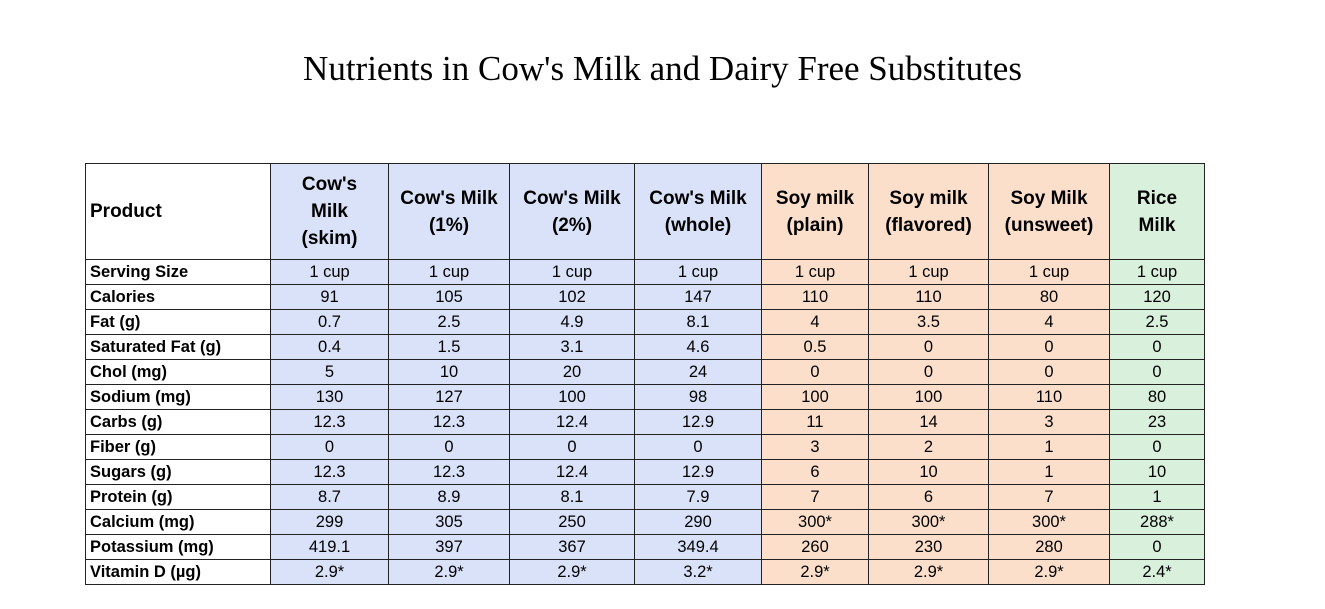 Image resolution: width=1325 pixels, height=609 pixels. Describe the element at coordinates (329, 522) in the screenshot. I see `table-cell: 299` at that location.